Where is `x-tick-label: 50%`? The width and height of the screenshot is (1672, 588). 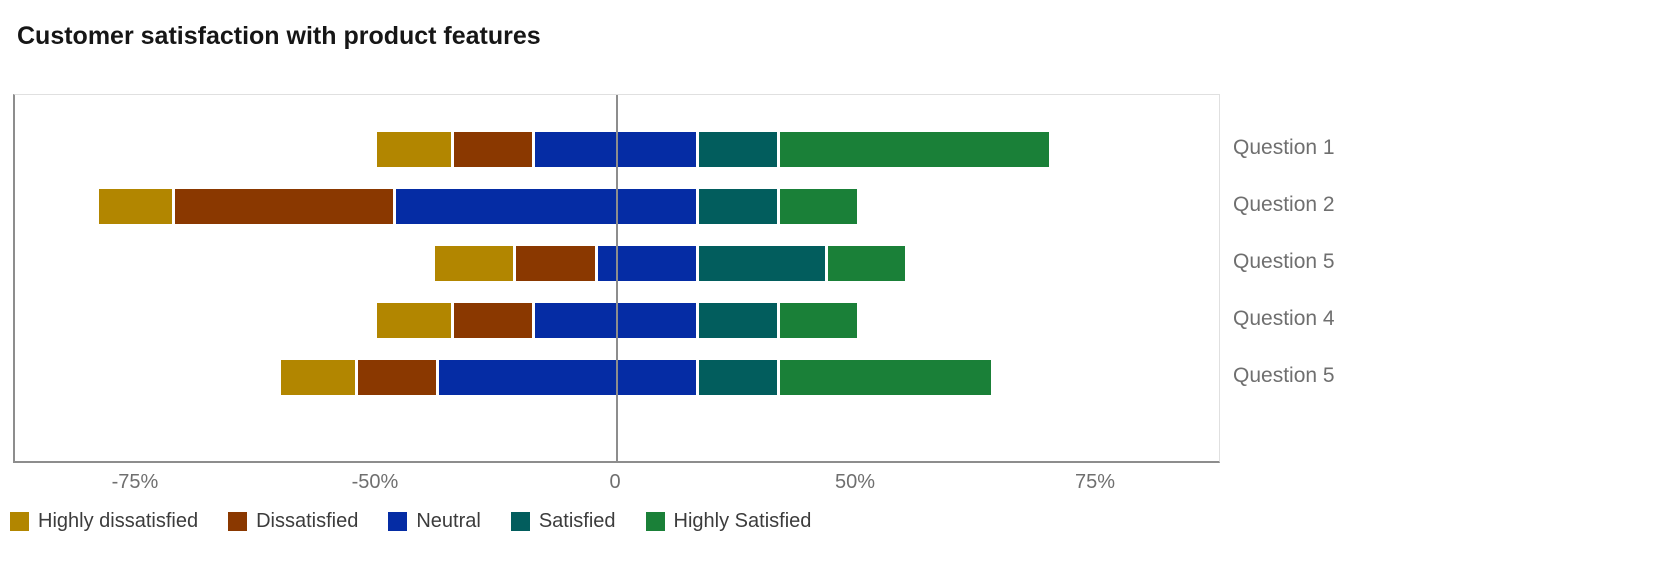
x-tick-label: 50% is located at coordinates (855, 482).